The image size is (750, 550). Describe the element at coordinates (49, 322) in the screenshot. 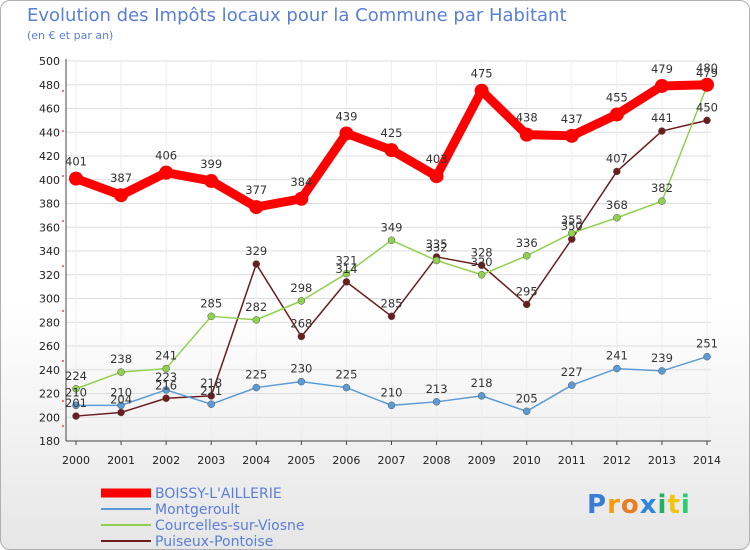

I see `y-tick-label: 280` at that location.